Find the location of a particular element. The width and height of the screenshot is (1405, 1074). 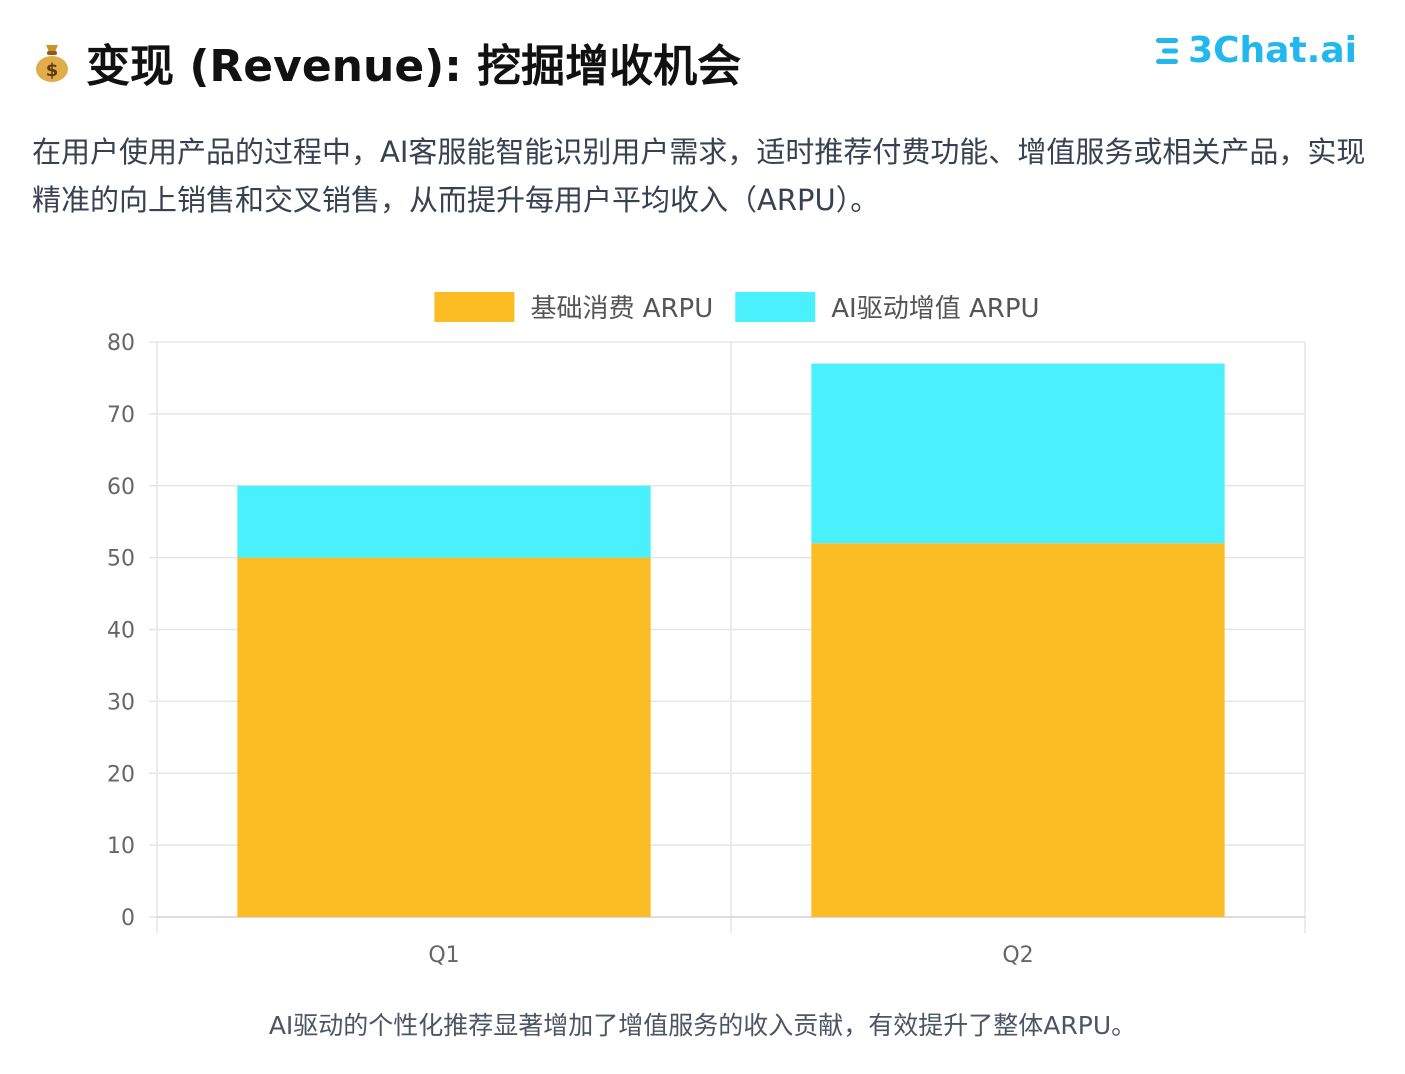

y-tick-label: 0 is located at coordinates (128, 918).